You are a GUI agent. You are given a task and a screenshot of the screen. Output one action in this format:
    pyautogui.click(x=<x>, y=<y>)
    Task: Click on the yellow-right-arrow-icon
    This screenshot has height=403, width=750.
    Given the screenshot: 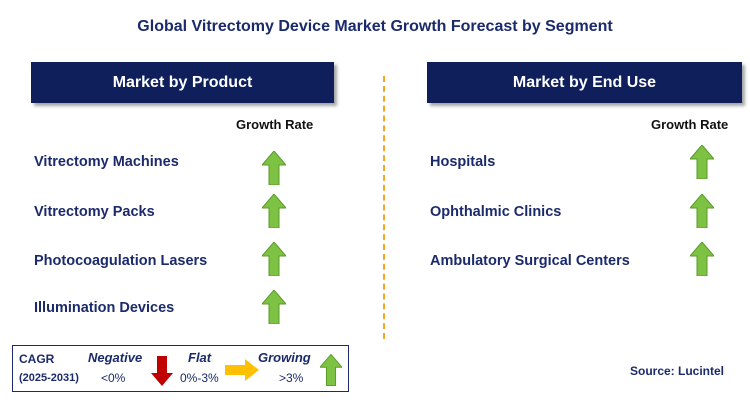 What is the action you would take?
    pyautogui.click(x=242, y=370)
    